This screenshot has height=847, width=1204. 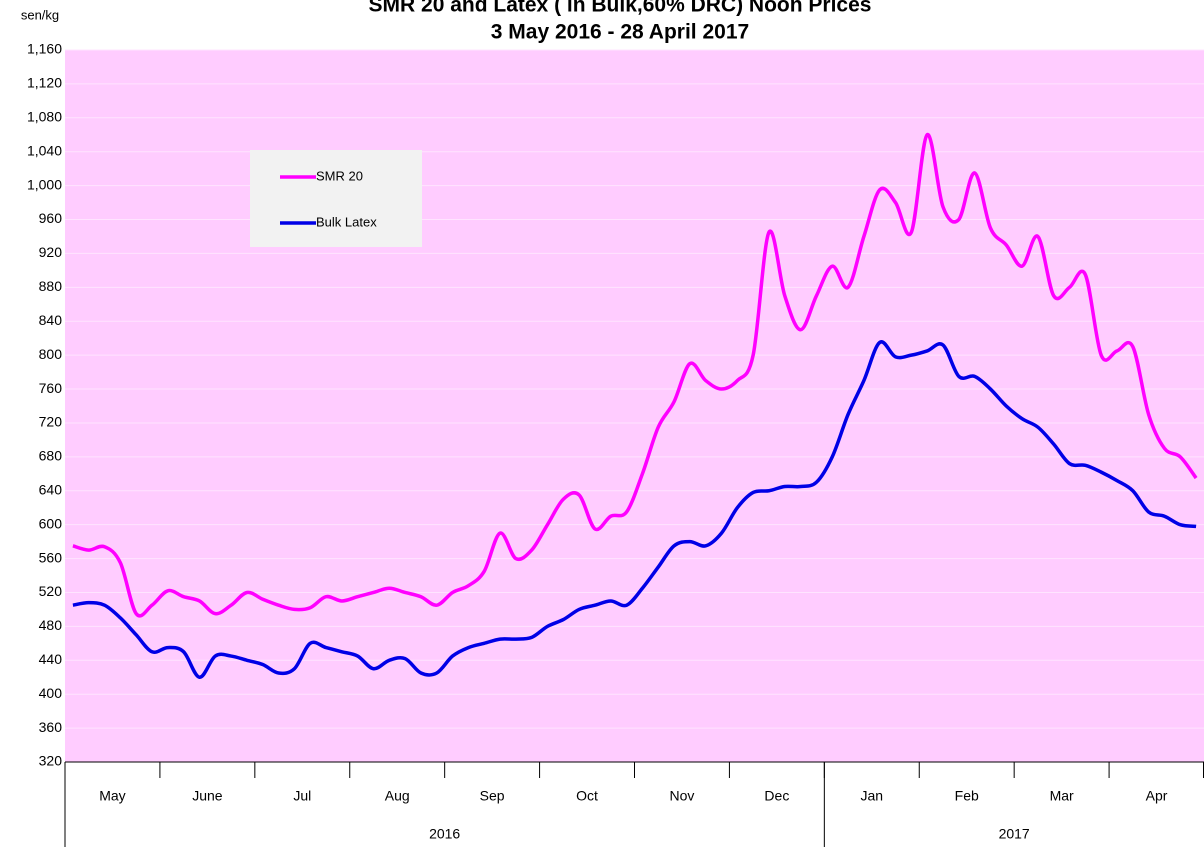 I want to click on y-tick-label: 1,160, so click(x=44, y=49).